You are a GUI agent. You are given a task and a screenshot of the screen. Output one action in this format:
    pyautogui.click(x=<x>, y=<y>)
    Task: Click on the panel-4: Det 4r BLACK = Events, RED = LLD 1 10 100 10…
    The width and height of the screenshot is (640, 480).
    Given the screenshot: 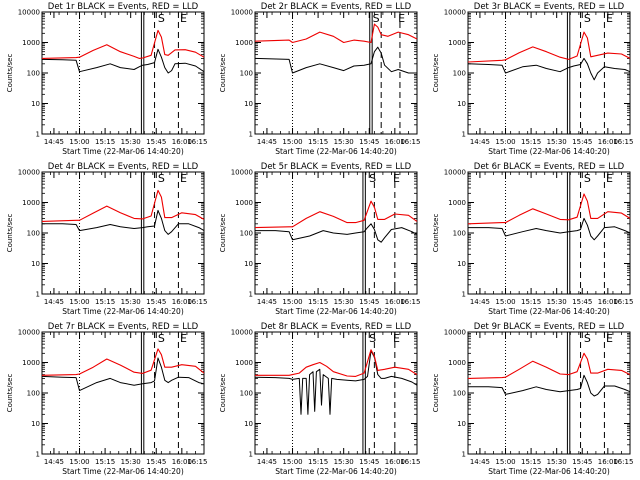 What is the action you would take?
    pyautogui.click(x=106, y=239)
    